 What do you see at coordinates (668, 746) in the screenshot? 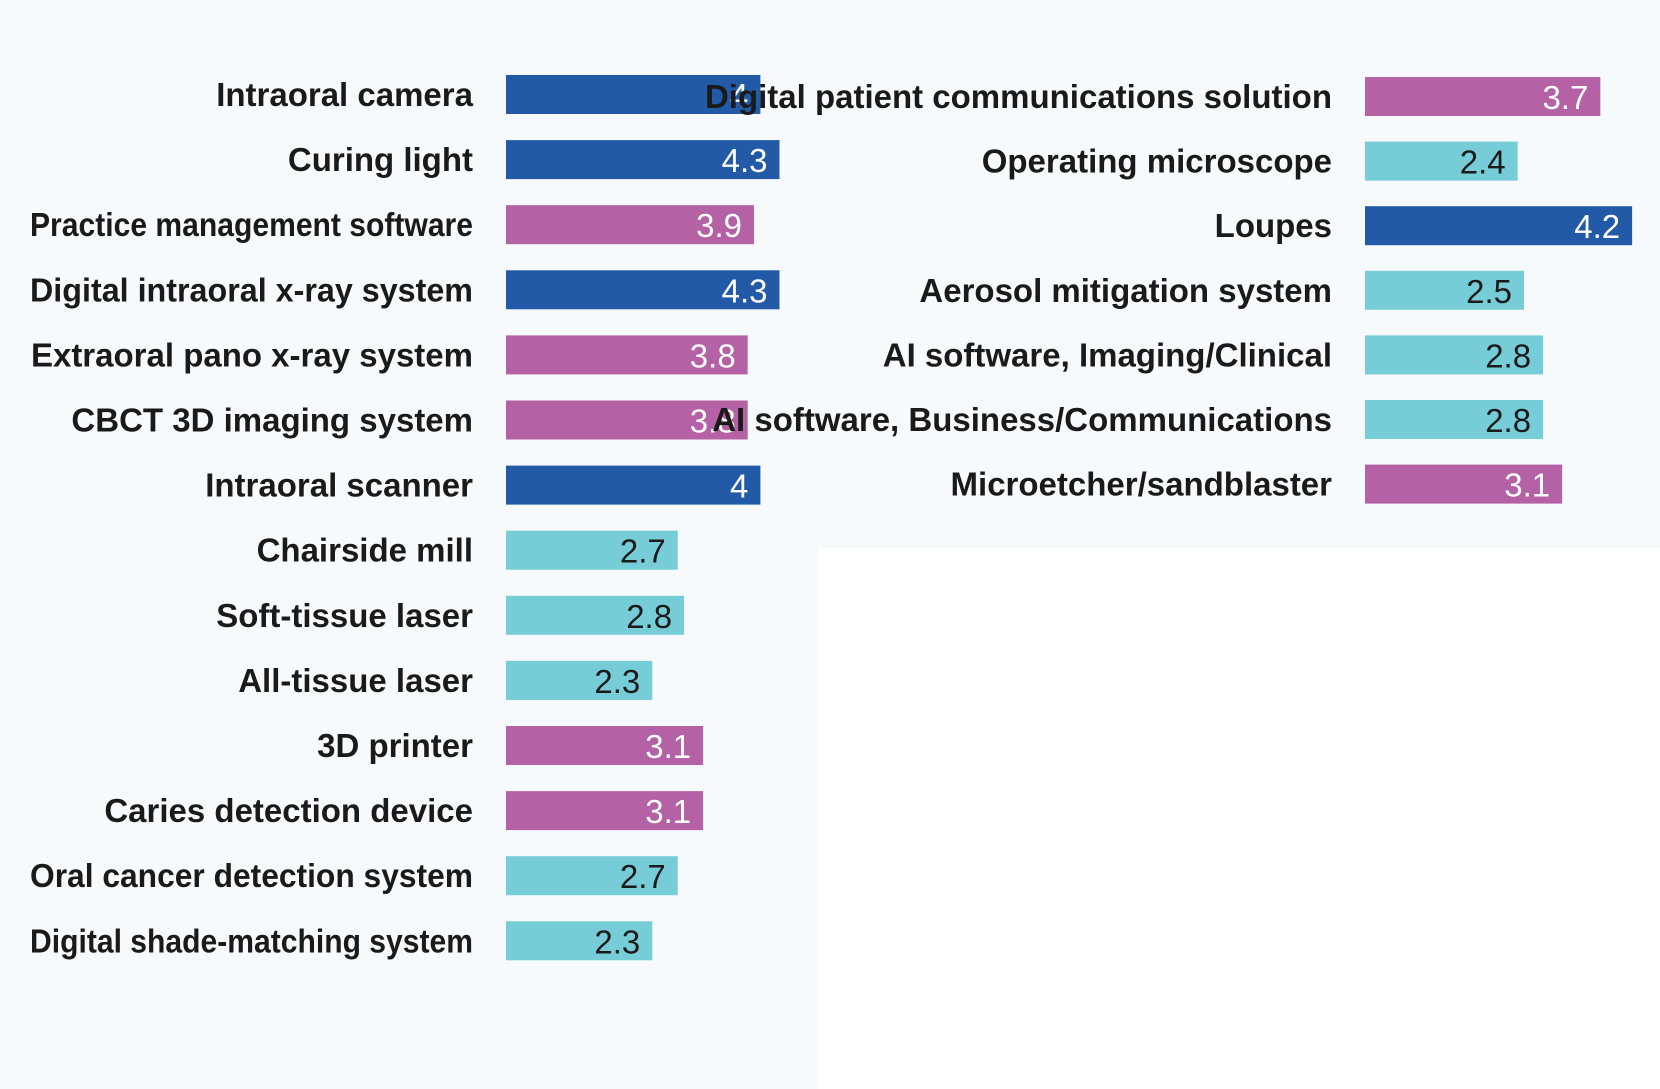
I see `value-label-3d-printer: 3.1` at bounding box center [668, 746].